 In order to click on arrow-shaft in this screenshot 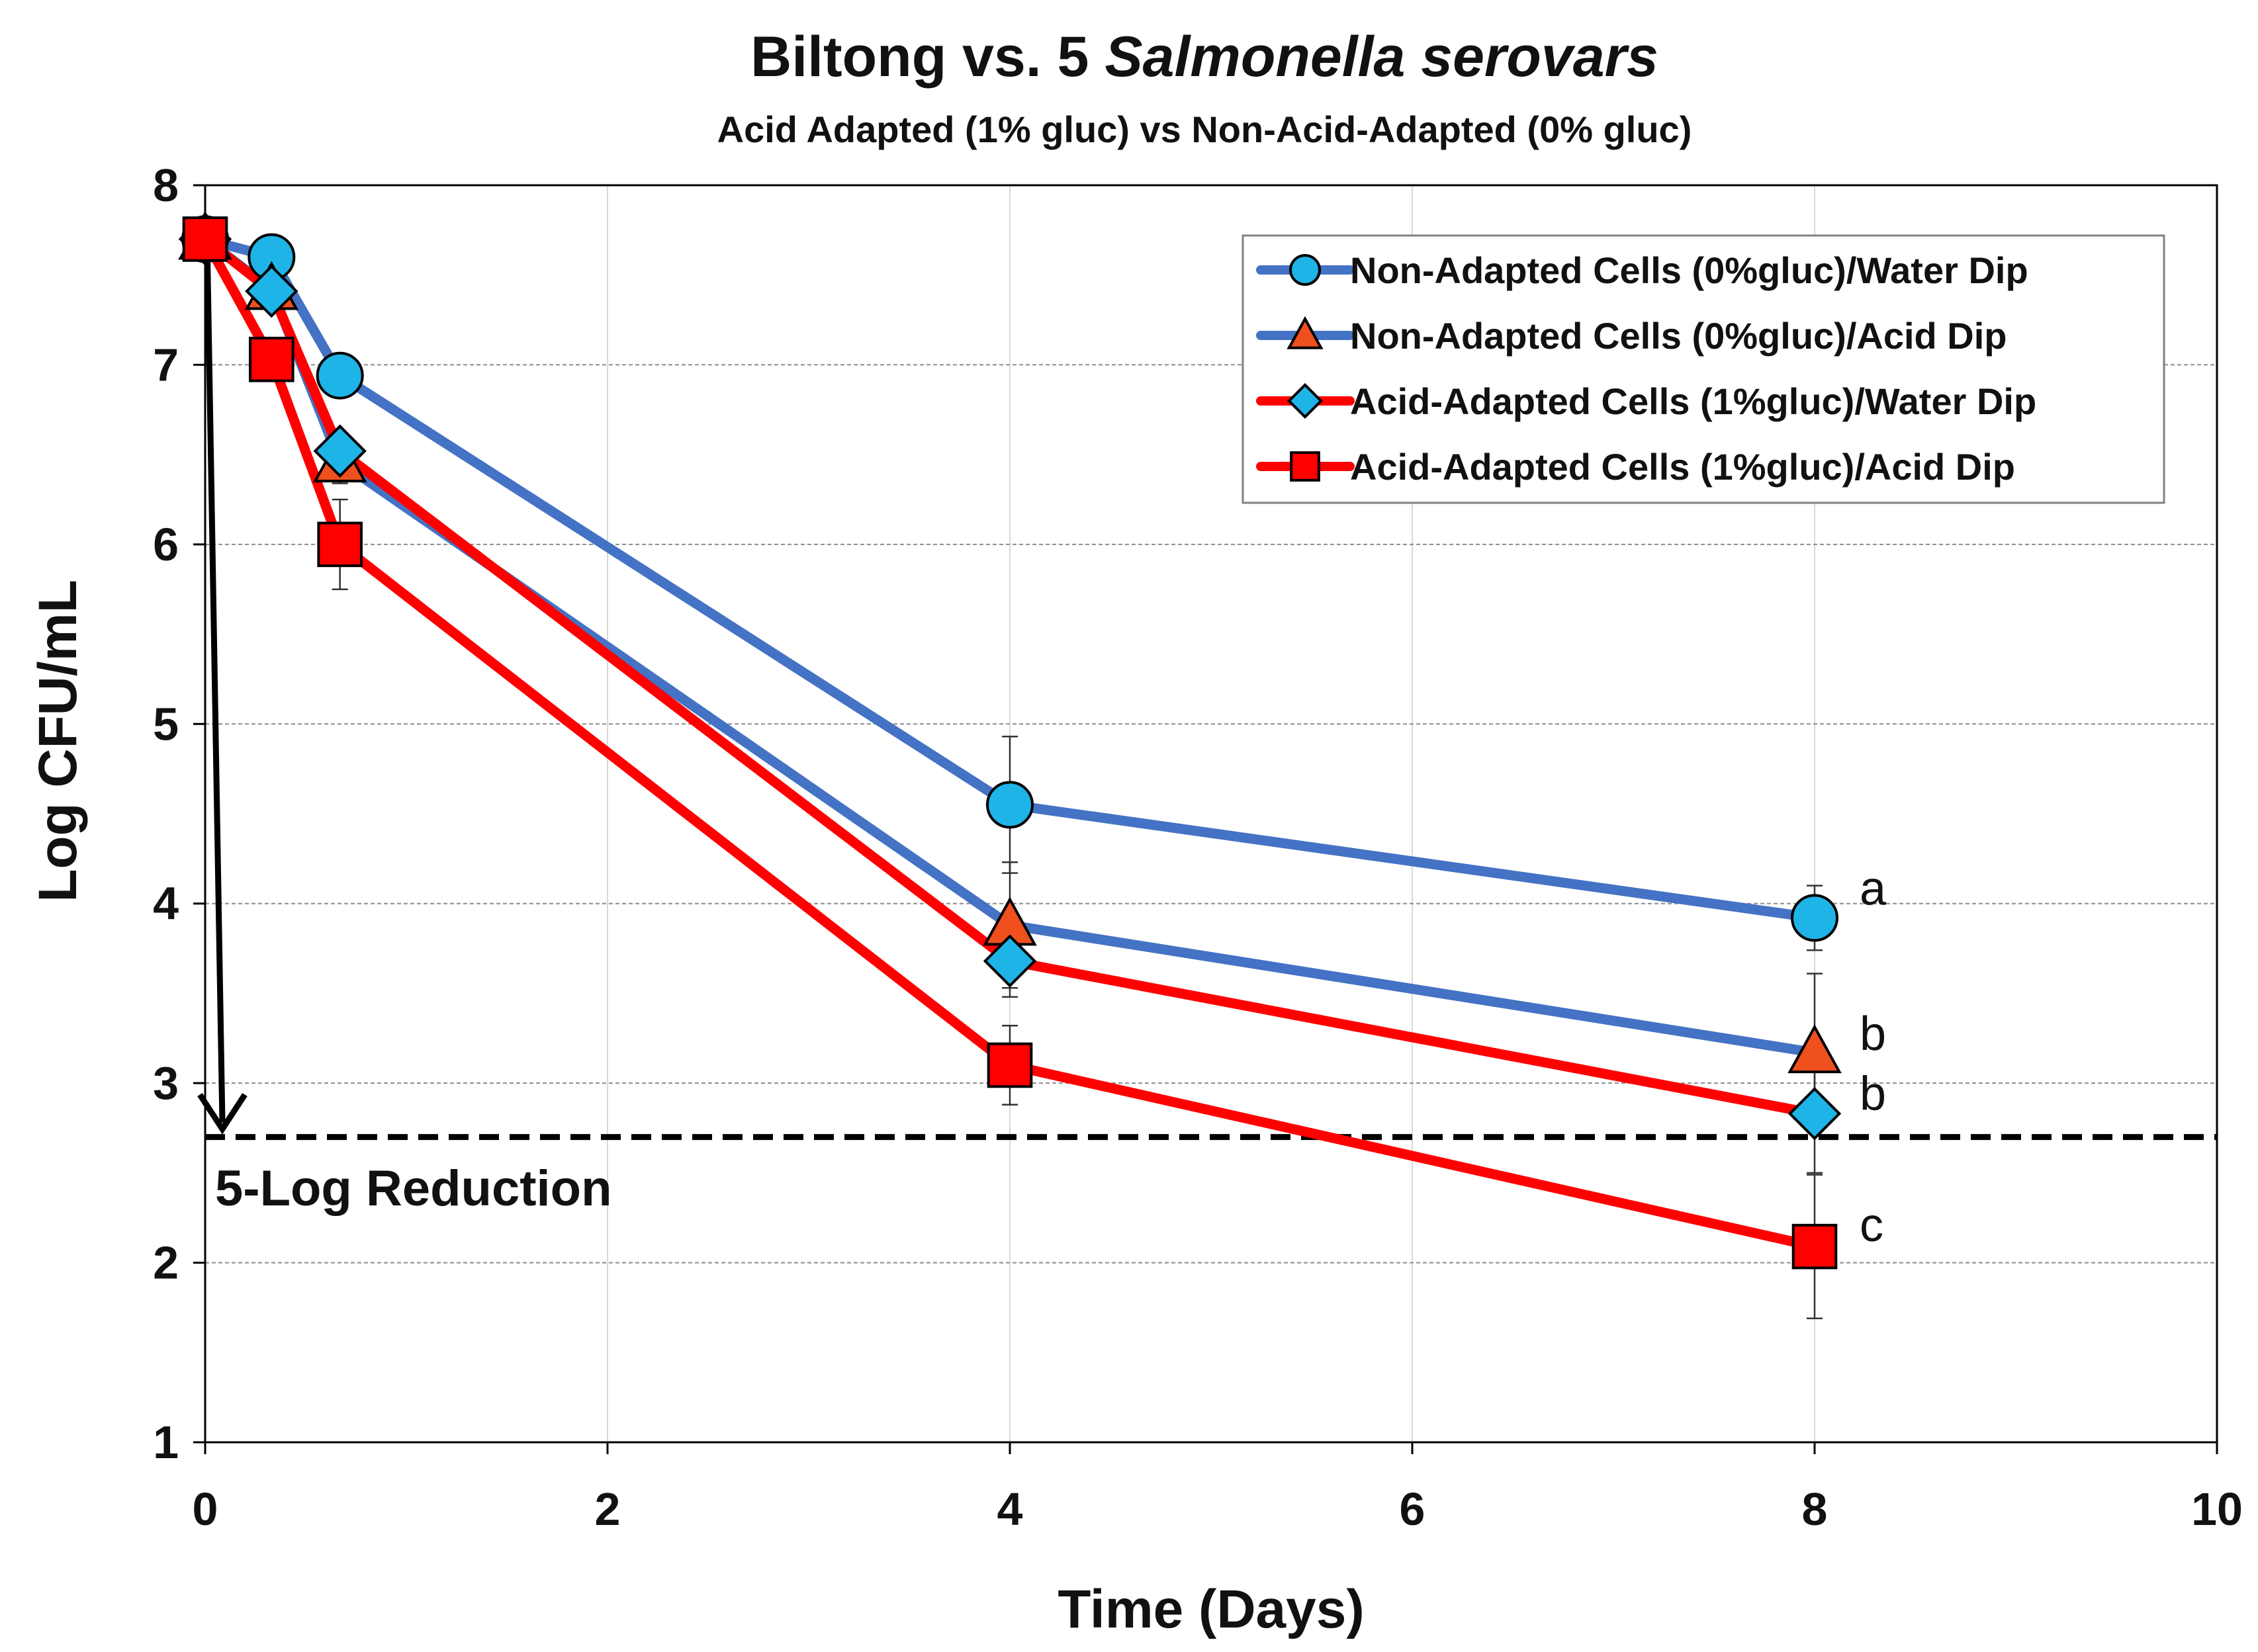, I will do `click(215, 681)`.